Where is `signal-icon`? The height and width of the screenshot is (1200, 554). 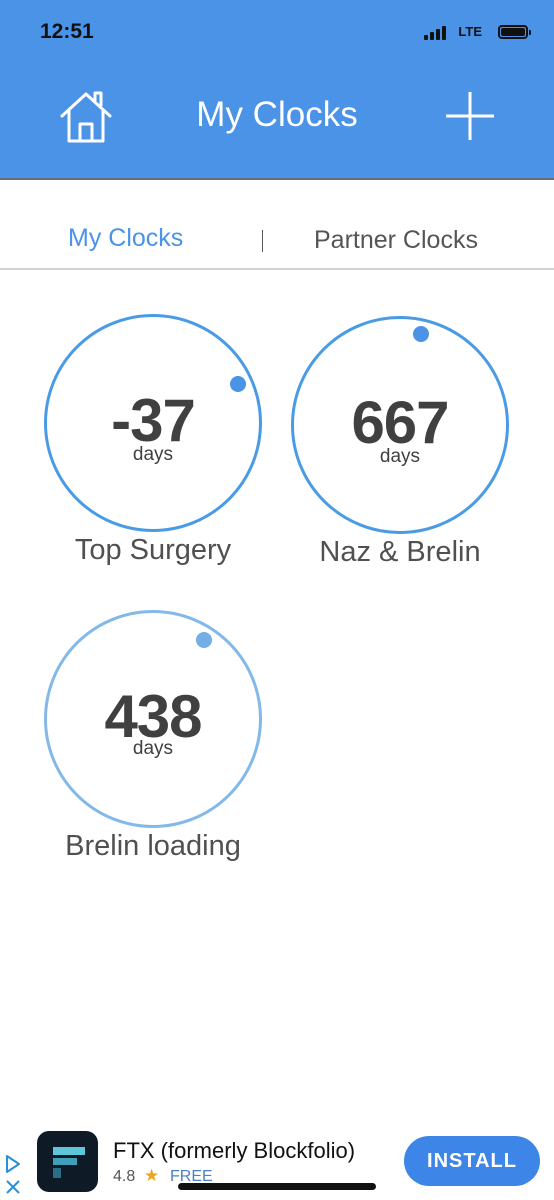 signal-icon is located at coordinates (436, 33).